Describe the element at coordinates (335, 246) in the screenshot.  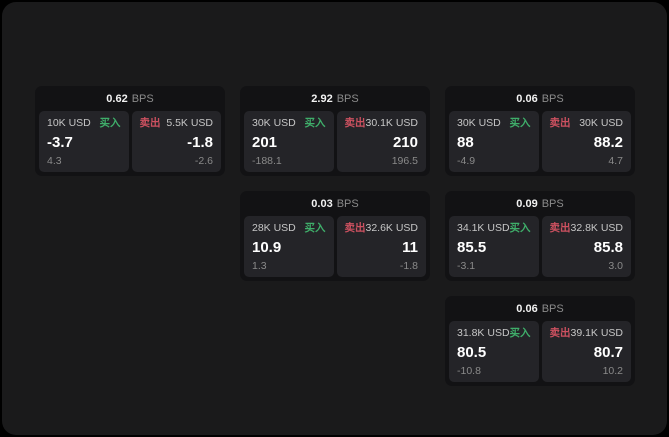
I see `quote-panels: 28K USD 买入 10.9 1.3 卖出 32.6K USD 11 -1.8` at that location.